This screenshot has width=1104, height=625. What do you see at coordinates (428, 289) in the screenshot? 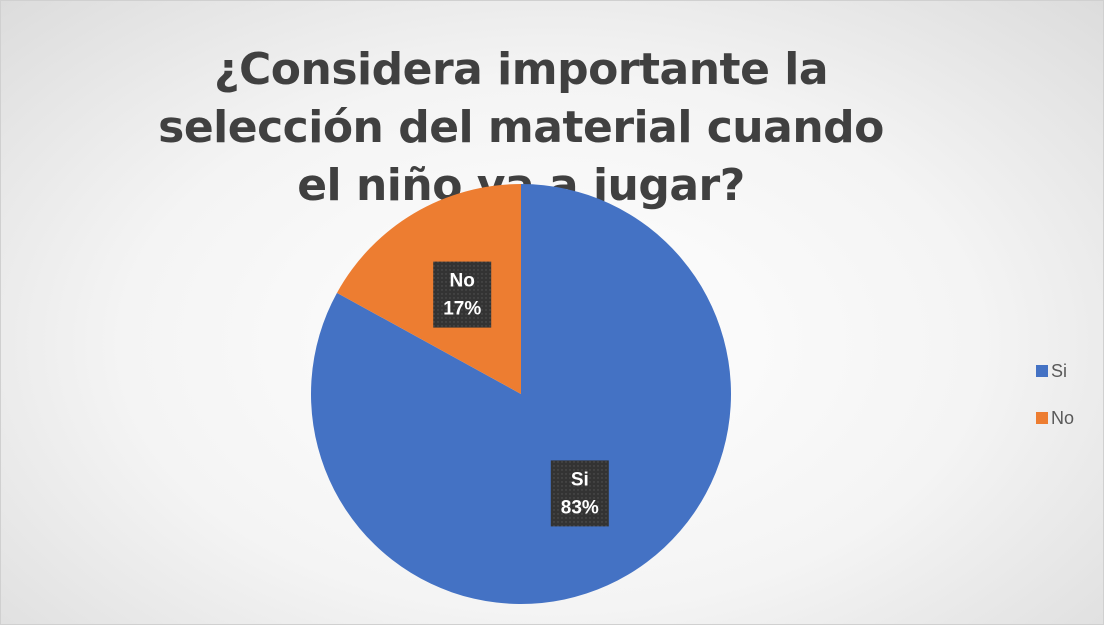
I see `pie-slice` at bounding box center [428, 289].